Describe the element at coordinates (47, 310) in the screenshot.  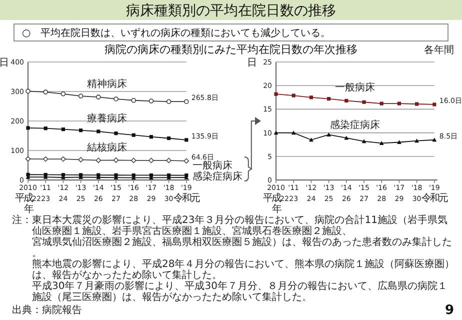
I see `source-note: 出典：病院報告` at that location.